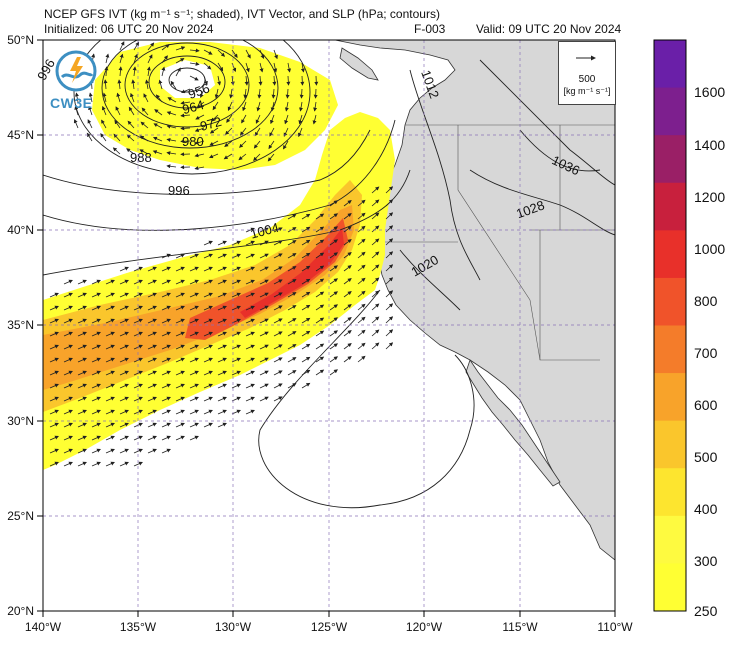 Image resolution: width=740 pixels, height=645 pixels. What do you see at coordinates (706, 457) in the screenshot?
I see `colorbar-label: 500` at bounding box center [706, 457].